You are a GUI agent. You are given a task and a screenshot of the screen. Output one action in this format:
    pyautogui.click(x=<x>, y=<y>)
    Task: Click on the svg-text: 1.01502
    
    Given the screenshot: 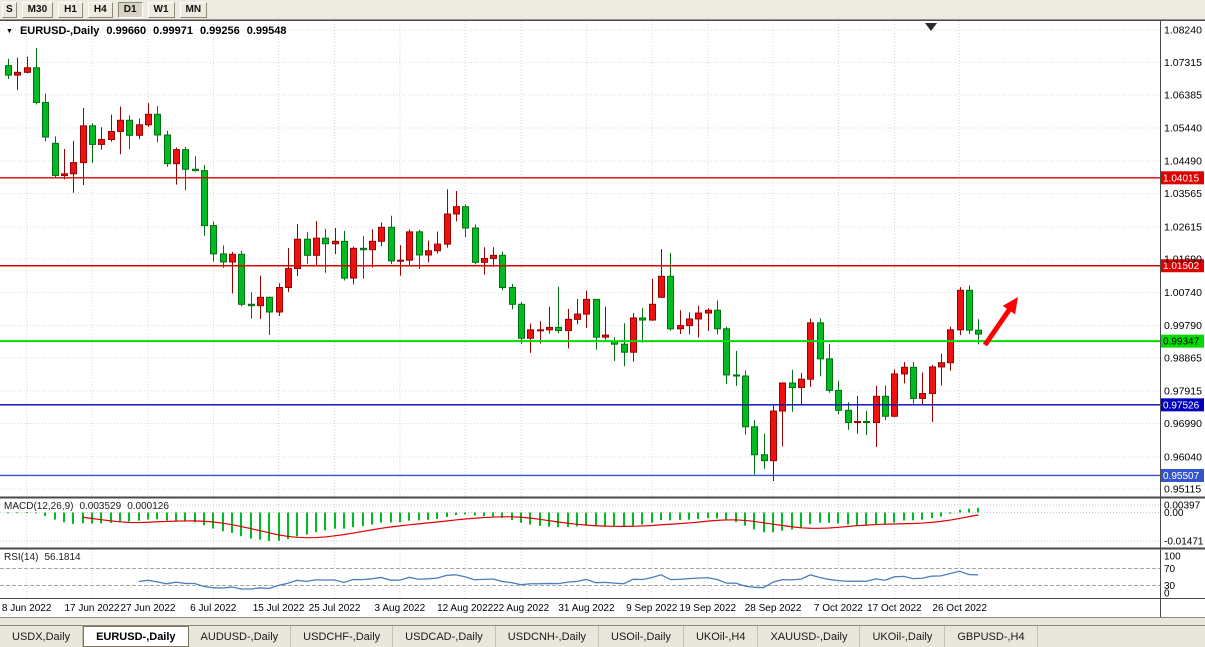 What is the action you would take?
    pyautogui.click(x=1181, y=266)
    